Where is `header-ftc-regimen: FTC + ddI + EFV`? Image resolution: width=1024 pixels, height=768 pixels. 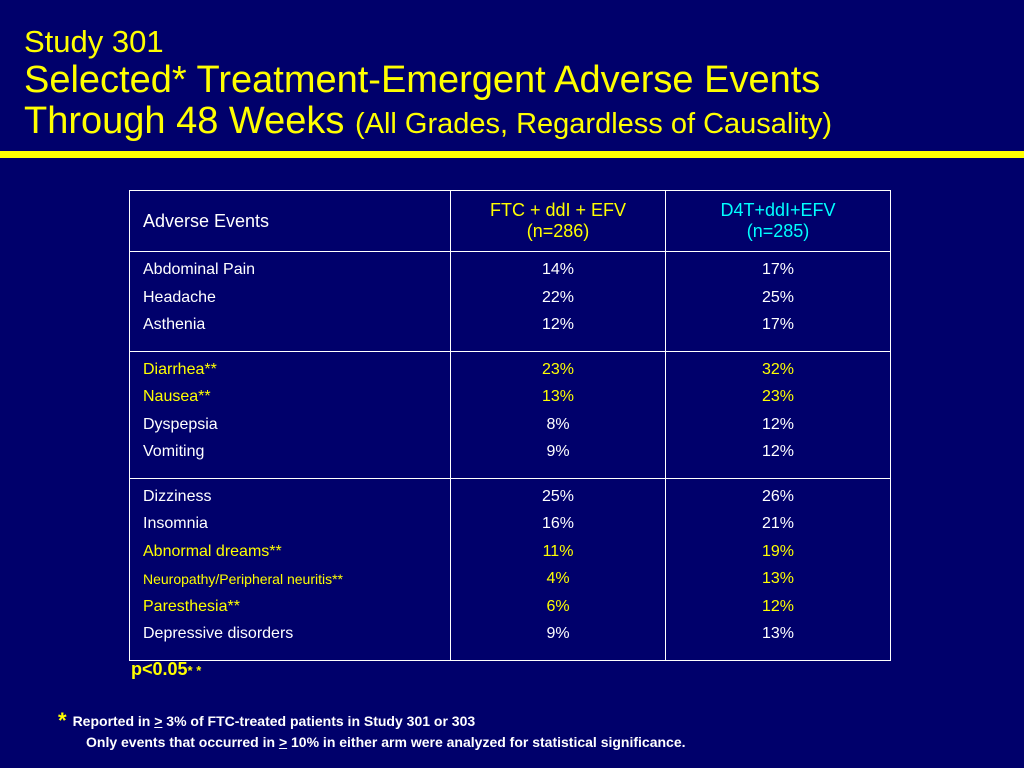
header-ftc-regimen: FTC + ddI + EFV is located at coordinates (558, 210).